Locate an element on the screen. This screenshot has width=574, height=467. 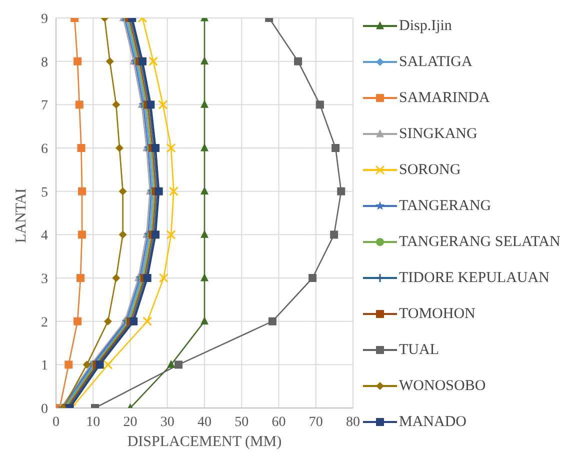
y-tick-label: 2 is located at coordinates (44, 322).